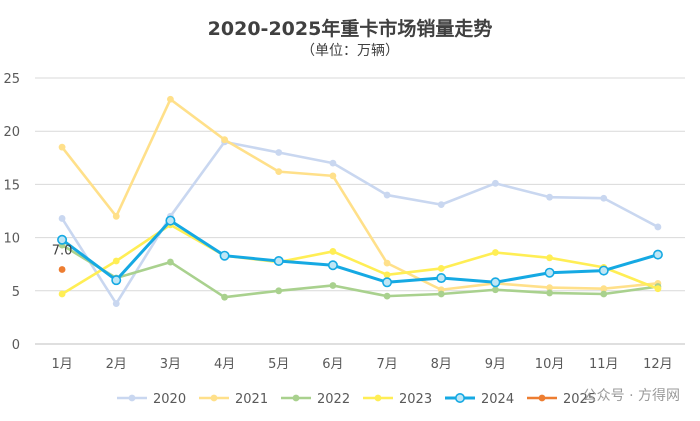  Describe the element at coordinates (441, 364) in the screenshot. I see `x-tick-label: 8月` at that location.